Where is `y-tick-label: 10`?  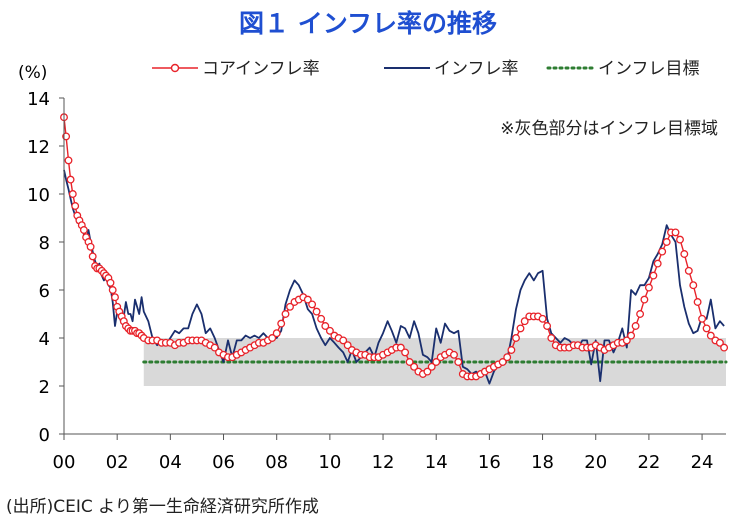
y-tick-label: 10 is located at coordinates (38, 195).